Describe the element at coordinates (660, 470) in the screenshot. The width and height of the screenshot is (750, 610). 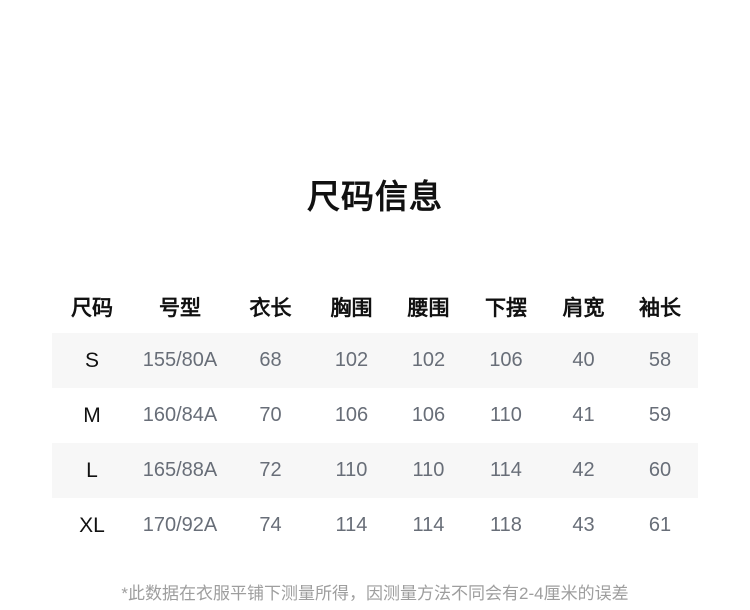
I see `value-cell: 60` at that location.